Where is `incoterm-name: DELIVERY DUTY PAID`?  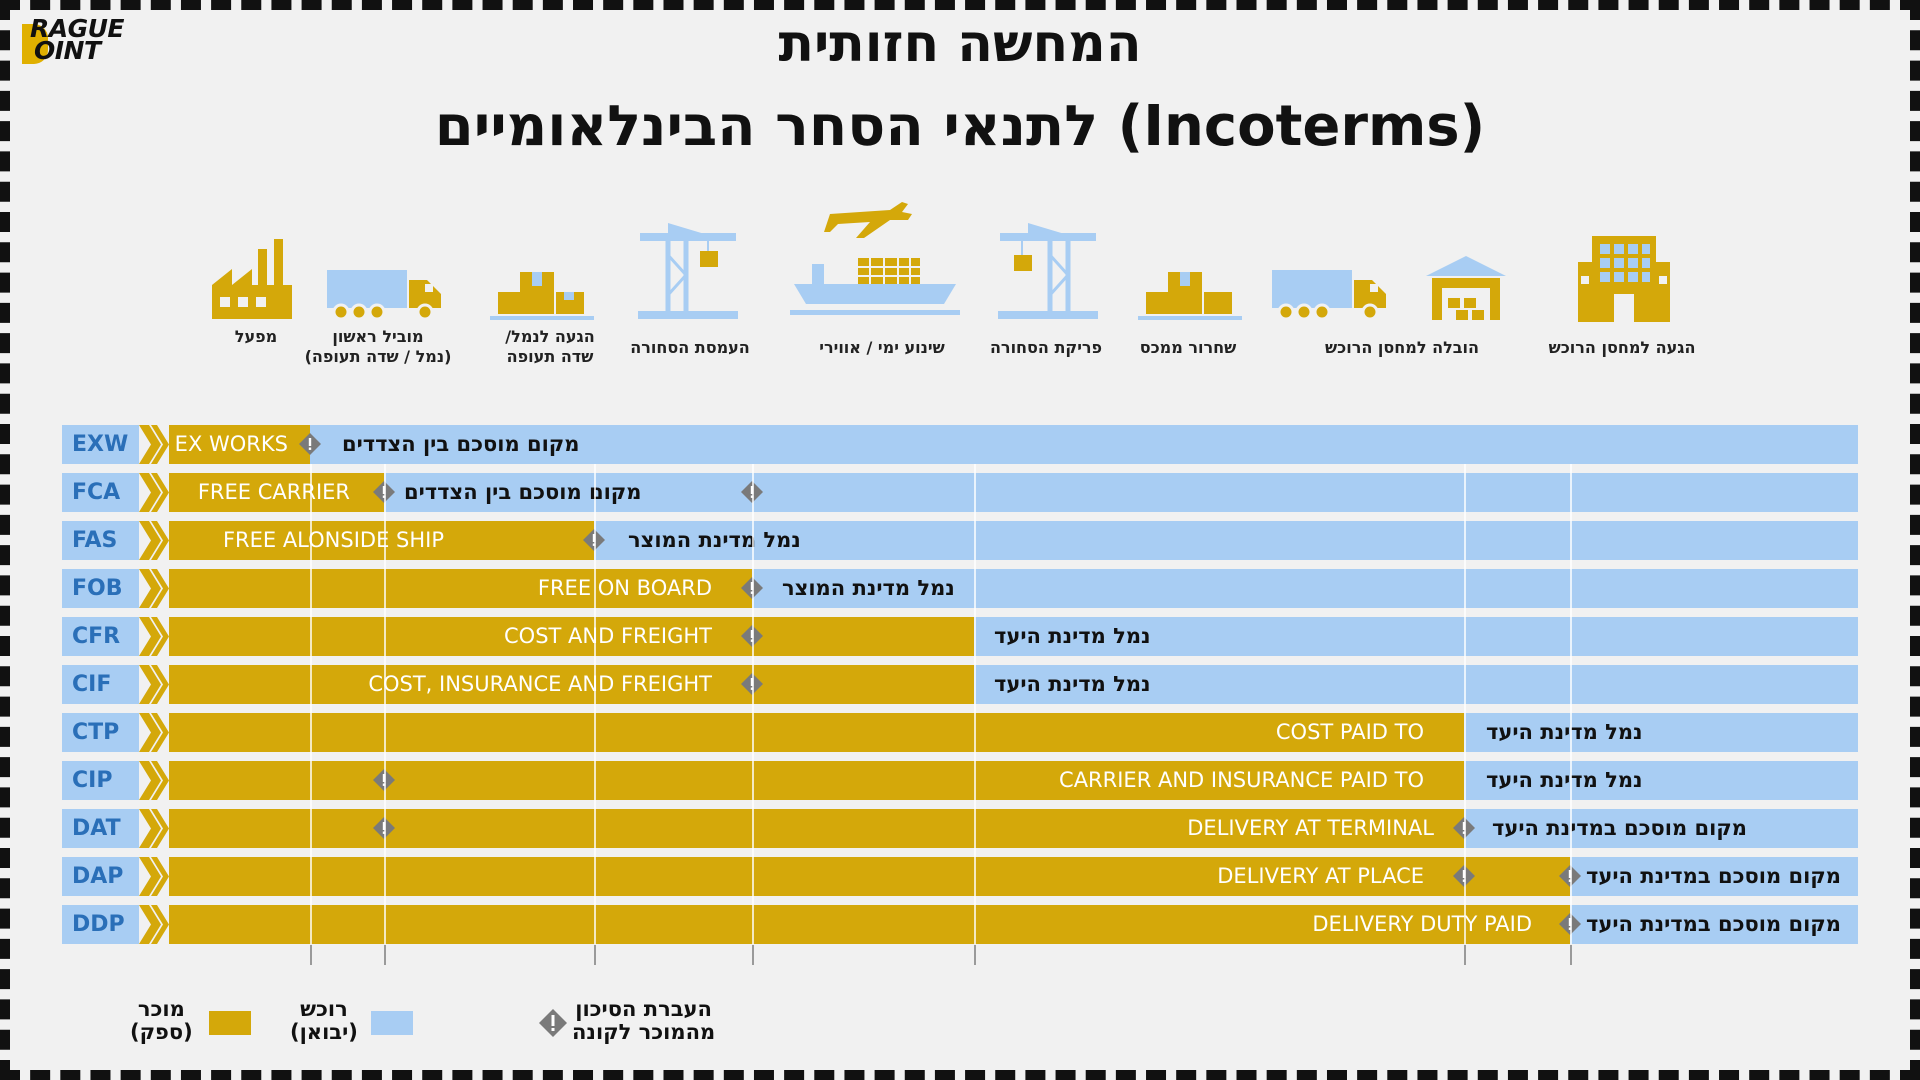
incoterm-name: DELIVERY DUTY PAID is located at coordinates (1422, 924).